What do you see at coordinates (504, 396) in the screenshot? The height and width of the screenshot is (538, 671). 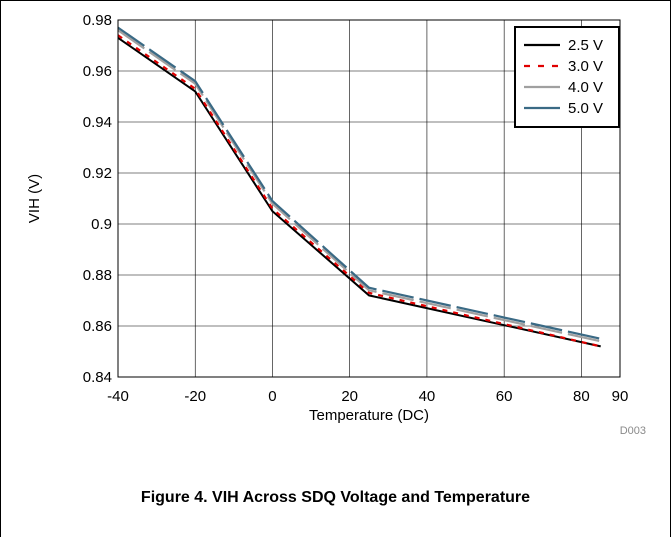 I see `x-tick-label: 60` at bounding box center [504, 396].